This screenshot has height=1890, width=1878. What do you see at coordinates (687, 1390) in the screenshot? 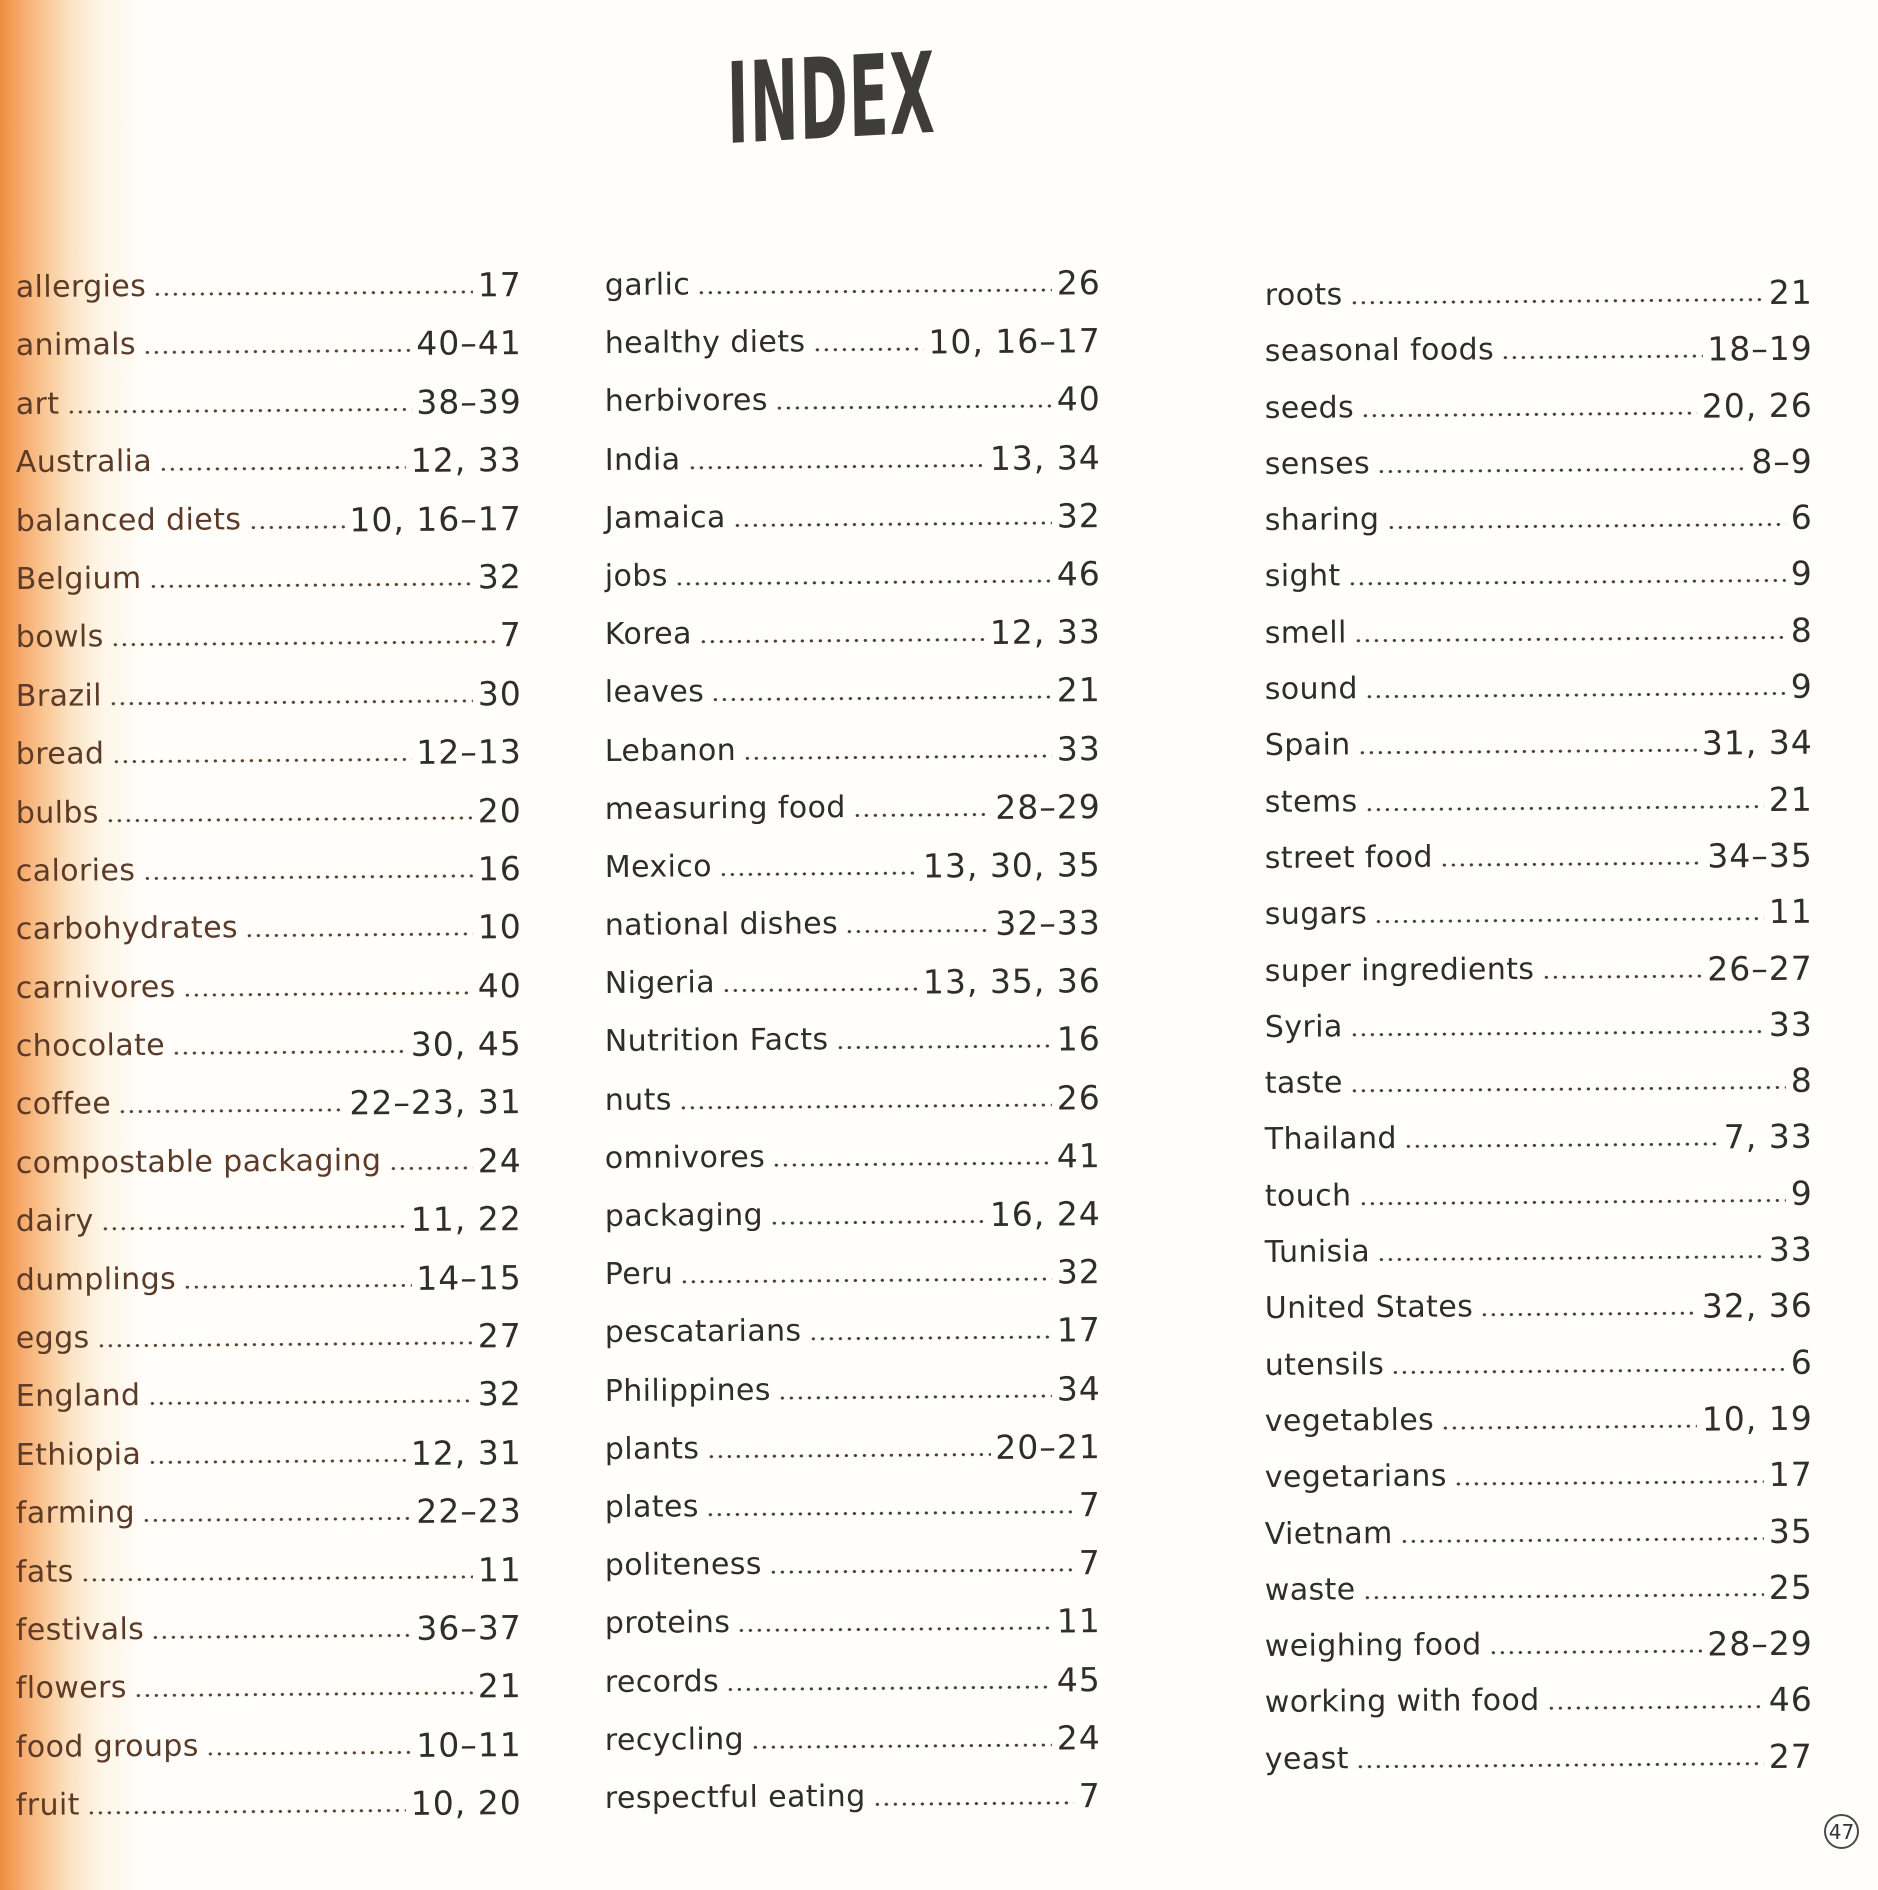
I see `index-term: Philippines` at bounding box center [687, 1390].